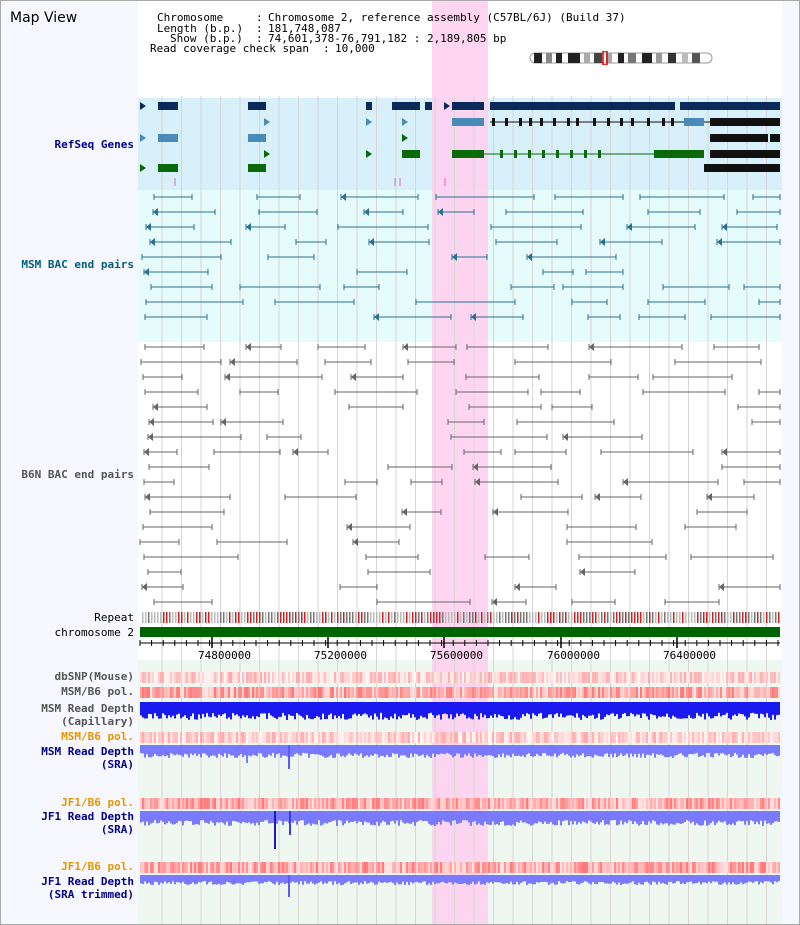  I want to click on track-label-dbsnp: dbSNP(Mouse), so click(94, 676).